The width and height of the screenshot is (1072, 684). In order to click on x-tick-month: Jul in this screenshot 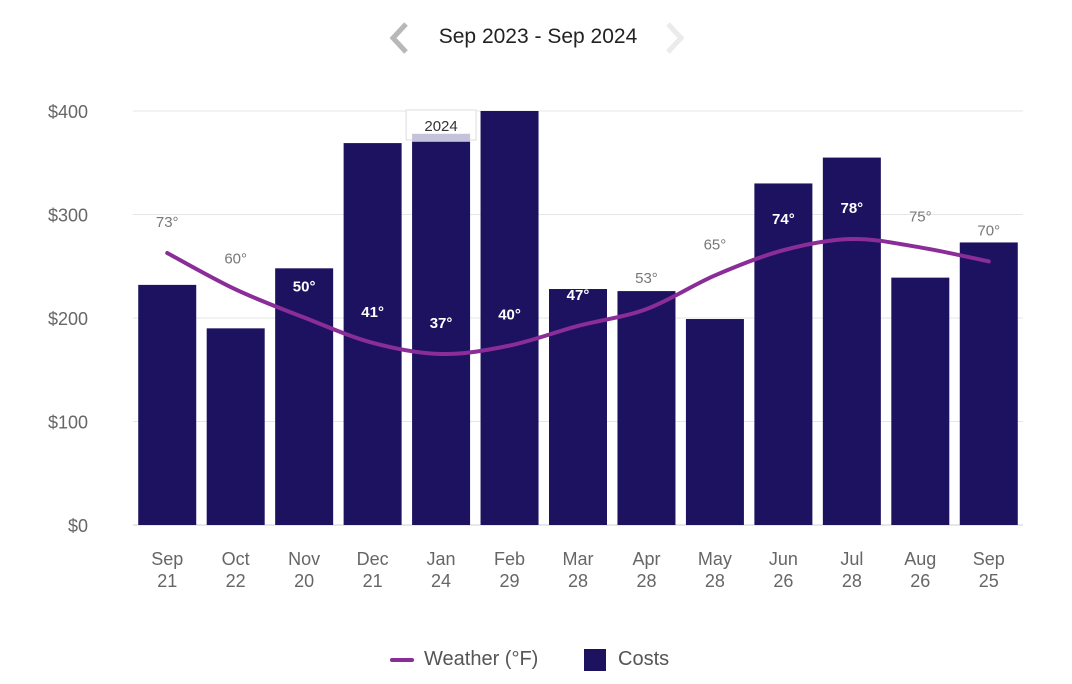, I will do `click(851, 559)`.